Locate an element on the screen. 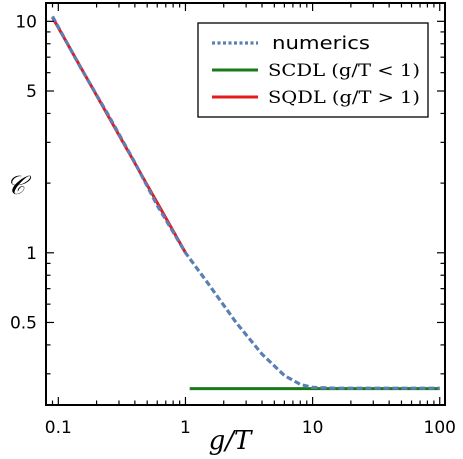 This screenshot has width=463, height=459. y-tick-label: 10 is located at coordinates (26, 22).